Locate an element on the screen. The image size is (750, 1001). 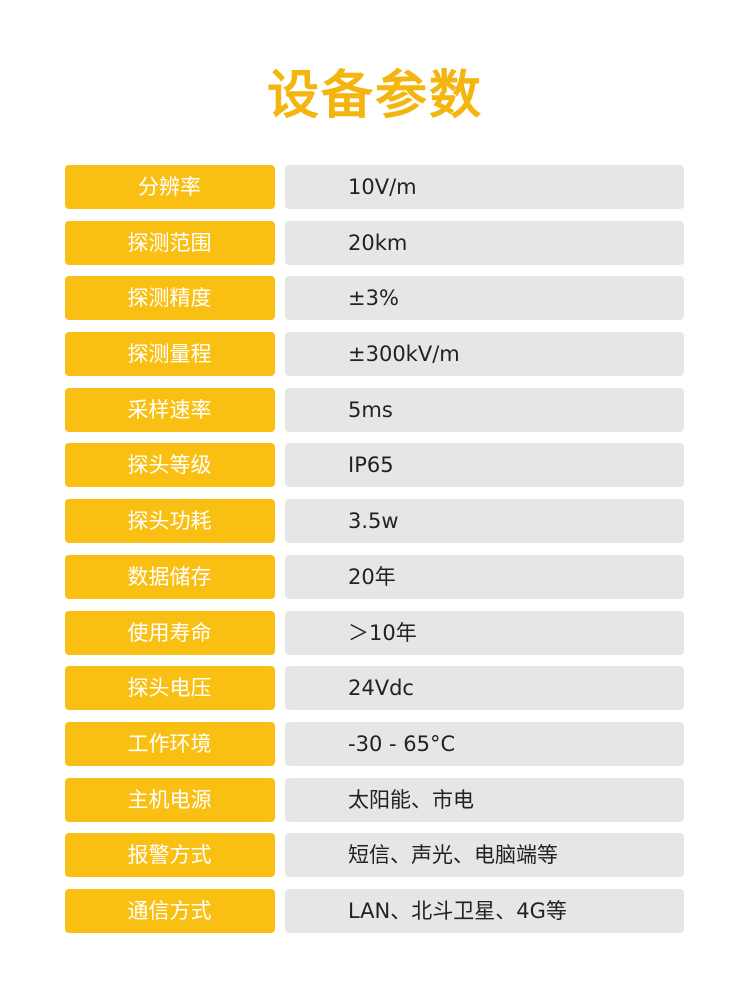
param-value: 20年 is located at coordinates (484, 576).